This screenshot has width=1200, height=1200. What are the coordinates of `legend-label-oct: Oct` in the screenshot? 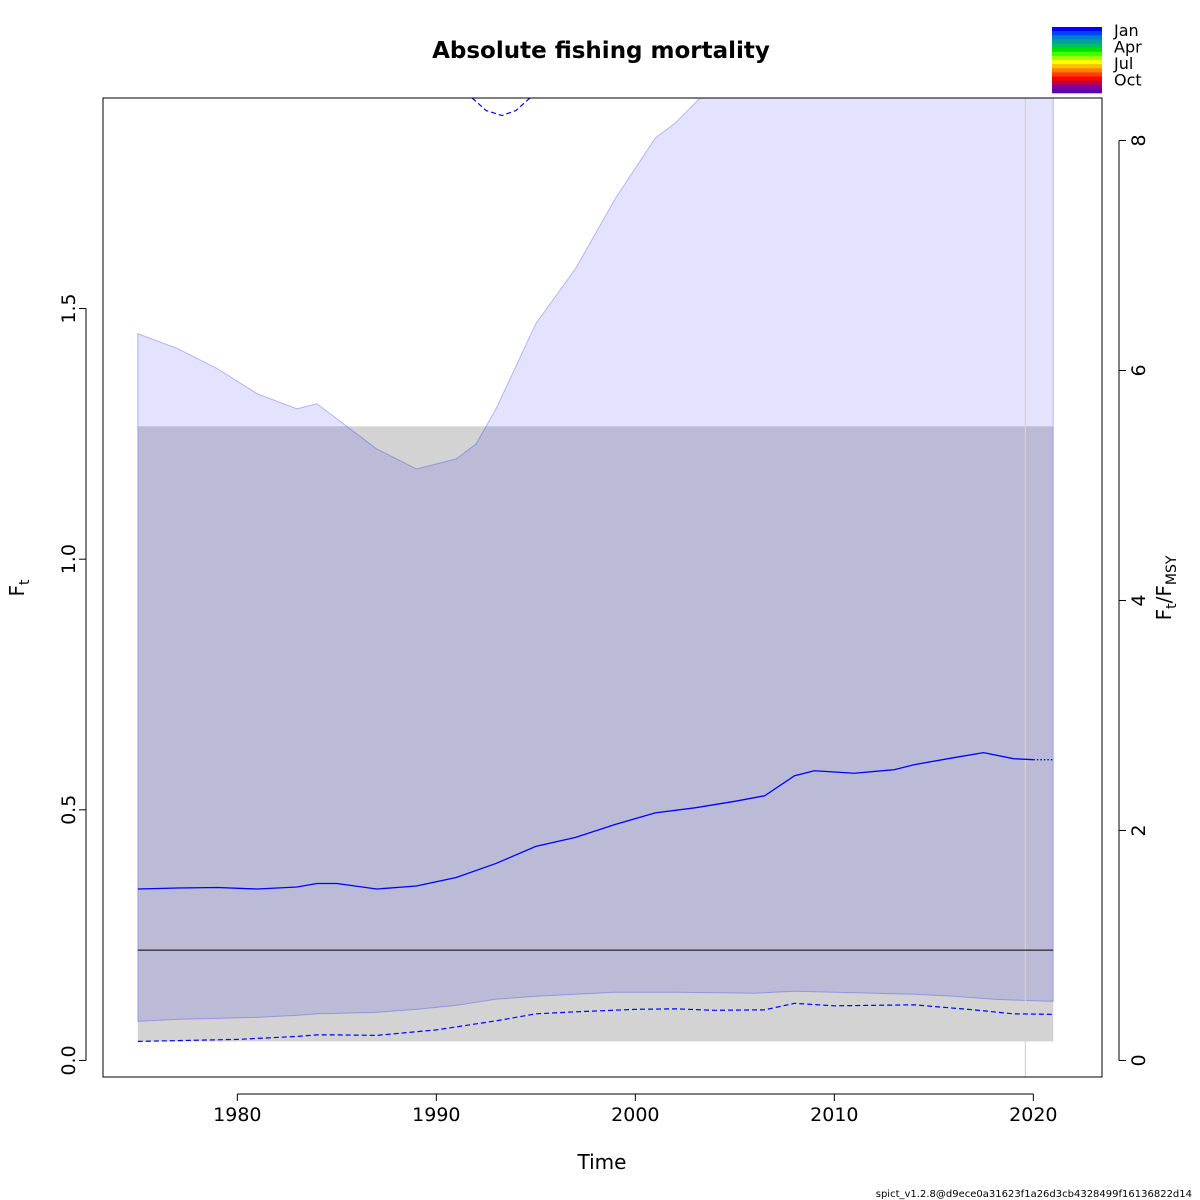 It's located at (1128, 80).